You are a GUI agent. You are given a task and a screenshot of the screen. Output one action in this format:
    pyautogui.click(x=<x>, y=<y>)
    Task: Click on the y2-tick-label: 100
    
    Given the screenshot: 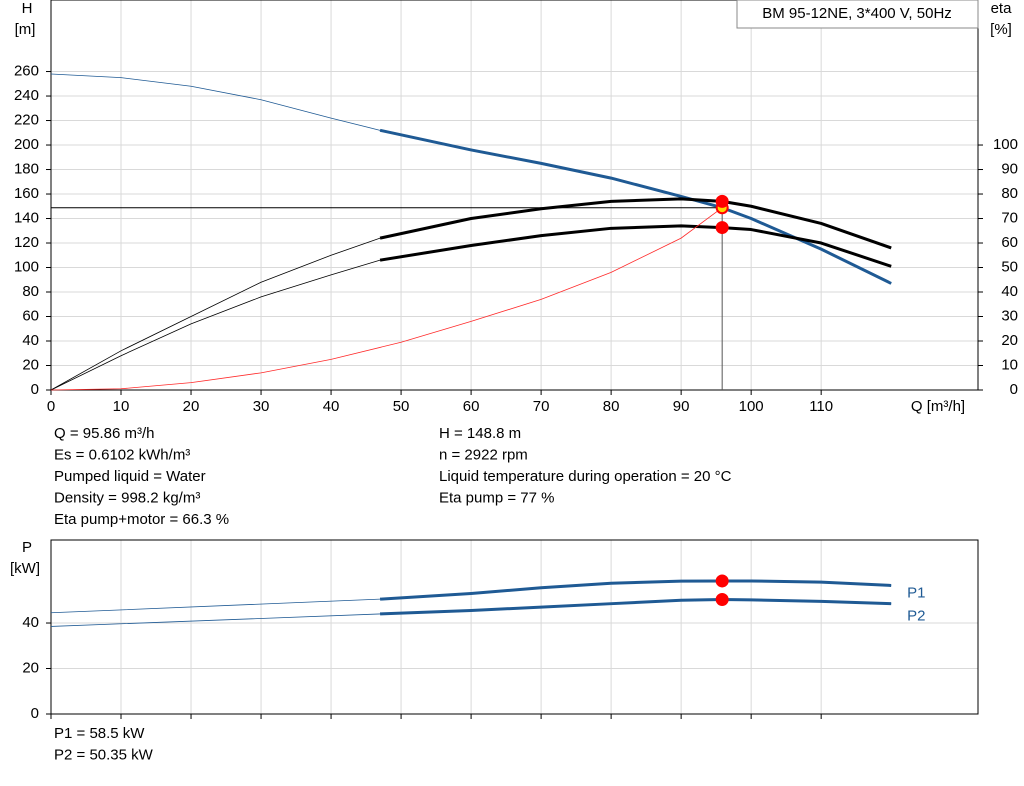 What is the action you would take?
    pyautogui.click(x=1005, y=144)
    